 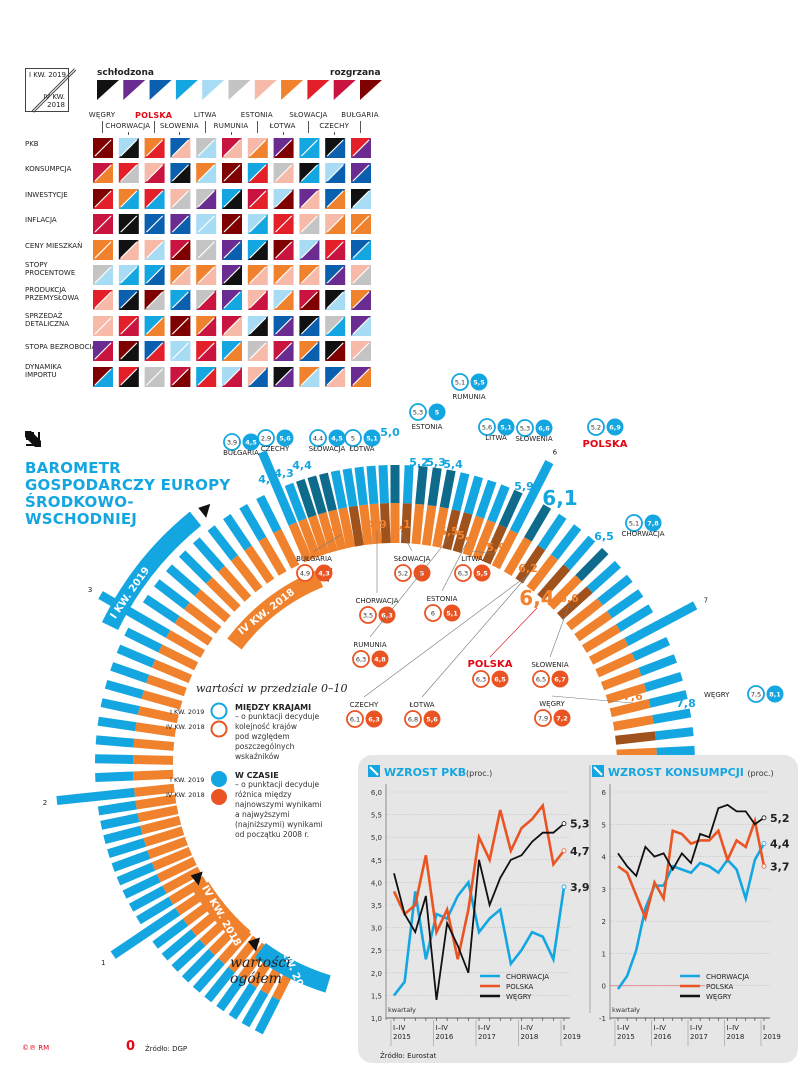 I want to click on q4-2018-value: 4,6, so click(x=341, y=528).